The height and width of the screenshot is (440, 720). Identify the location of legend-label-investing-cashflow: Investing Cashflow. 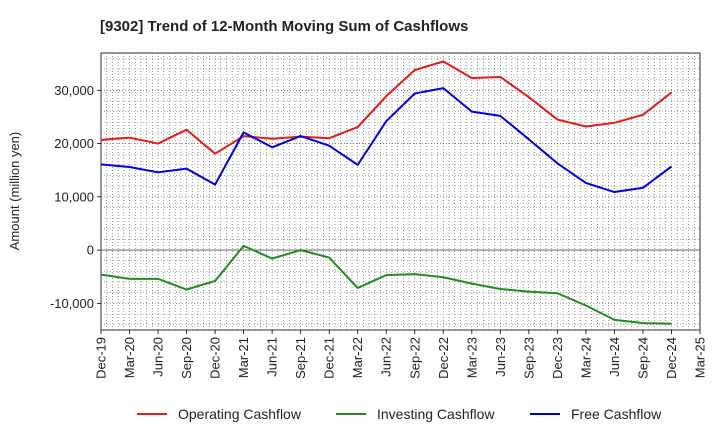
(436, 414).